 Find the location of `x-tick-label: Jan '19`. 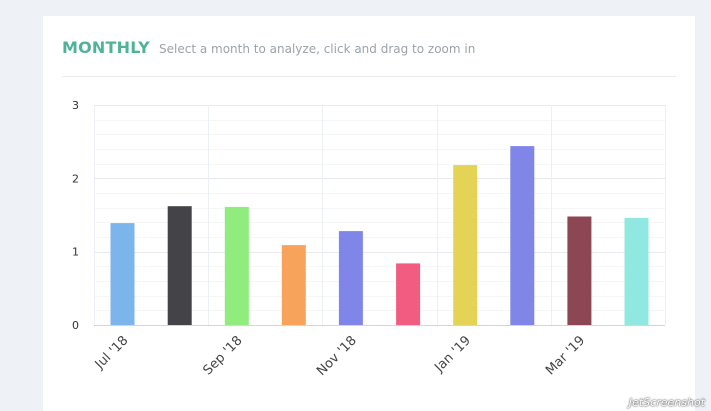

x-tick-label: Jan '19 is located at coordinates (452, 354).